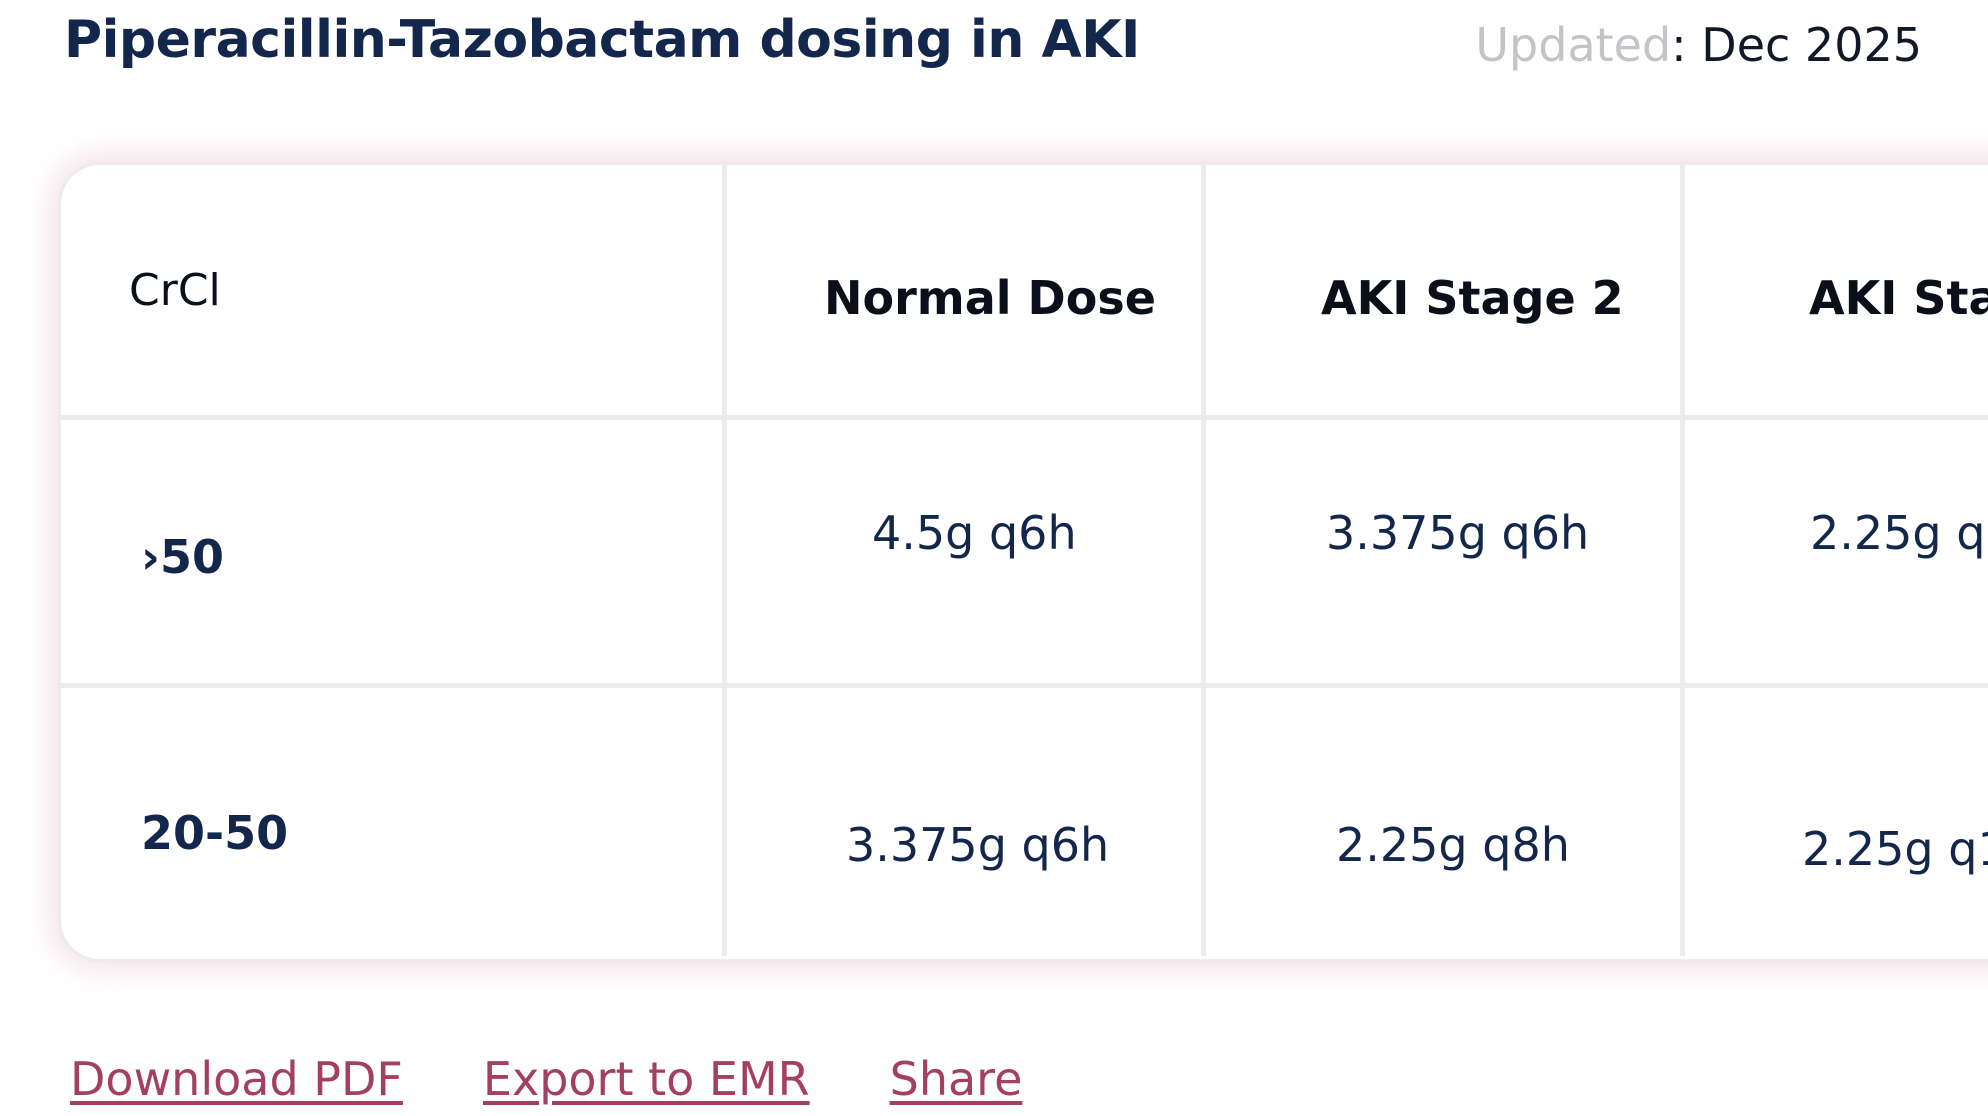 Image resolution: width=1988 pixels, height=1116 pixels. What do you see at coordinates (1898, 533) in the screenshot?
I see `dose-value: 2.25g q` at bounding box center [1898, 533].